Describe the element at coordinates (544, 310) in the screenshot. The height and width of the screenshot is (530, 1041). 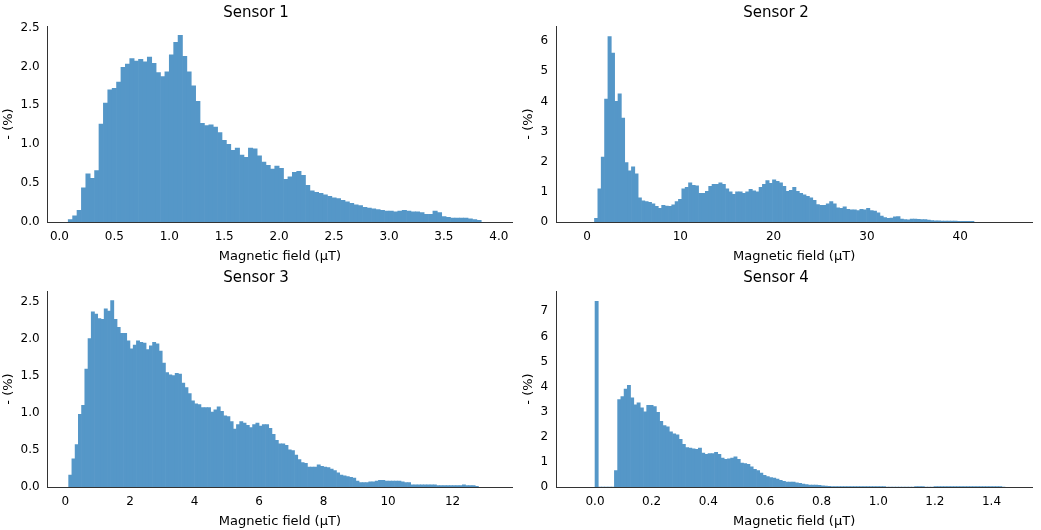
I see `y-tick-label: 7` at that location.